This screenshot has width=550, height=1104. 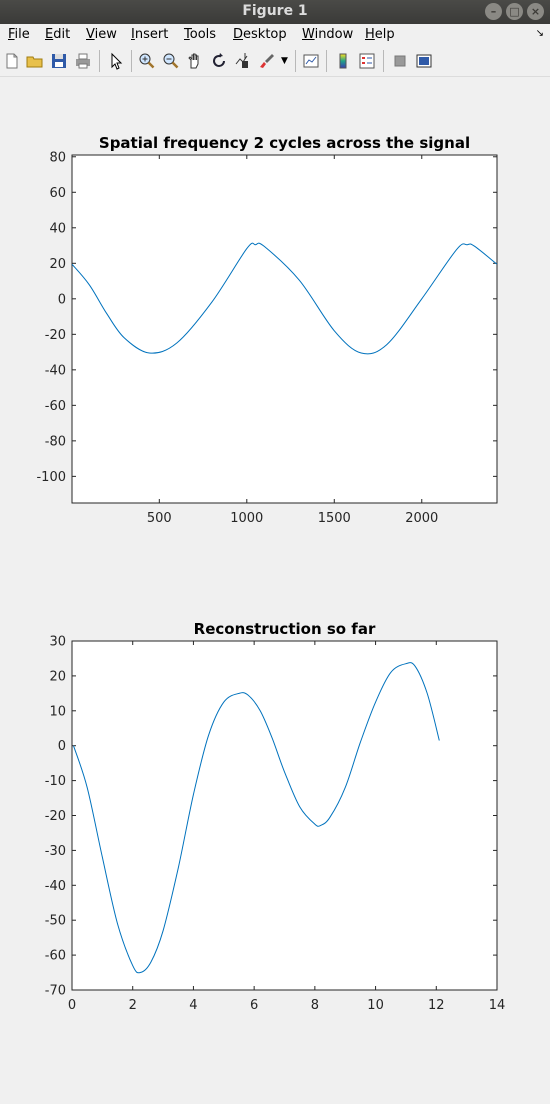 I want to click on y-tick-label: 10, so click(x=57, y=711).